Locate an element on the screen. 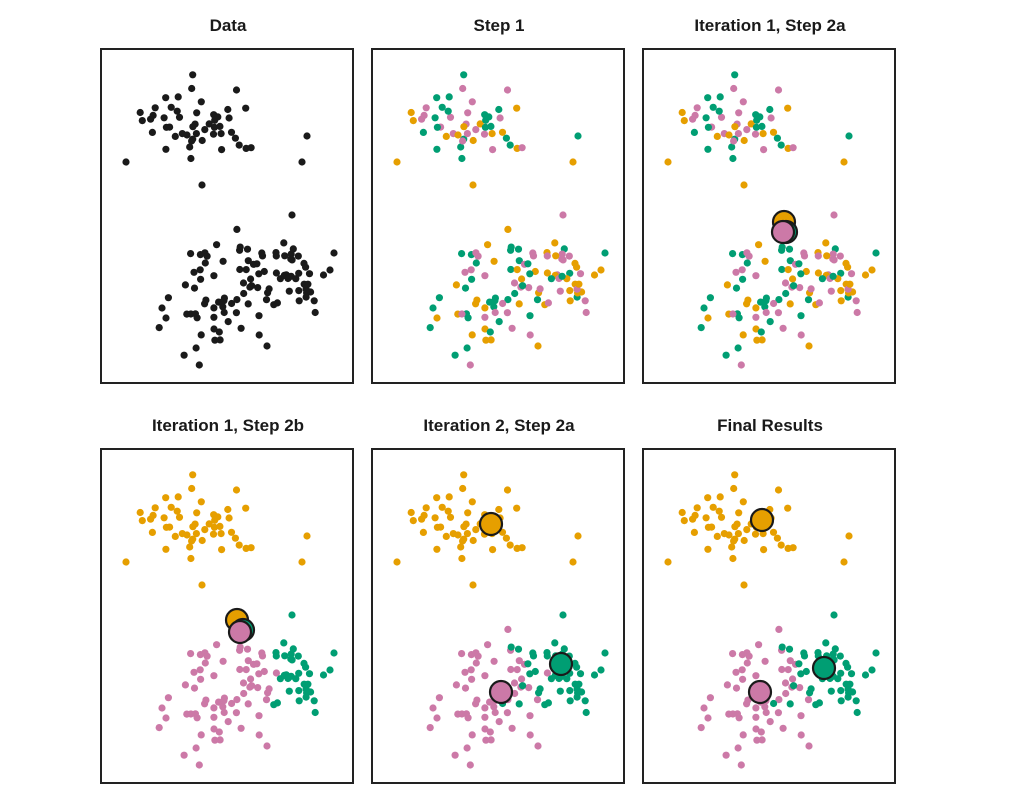  panel-final-results is located at coordinates (769, 616).